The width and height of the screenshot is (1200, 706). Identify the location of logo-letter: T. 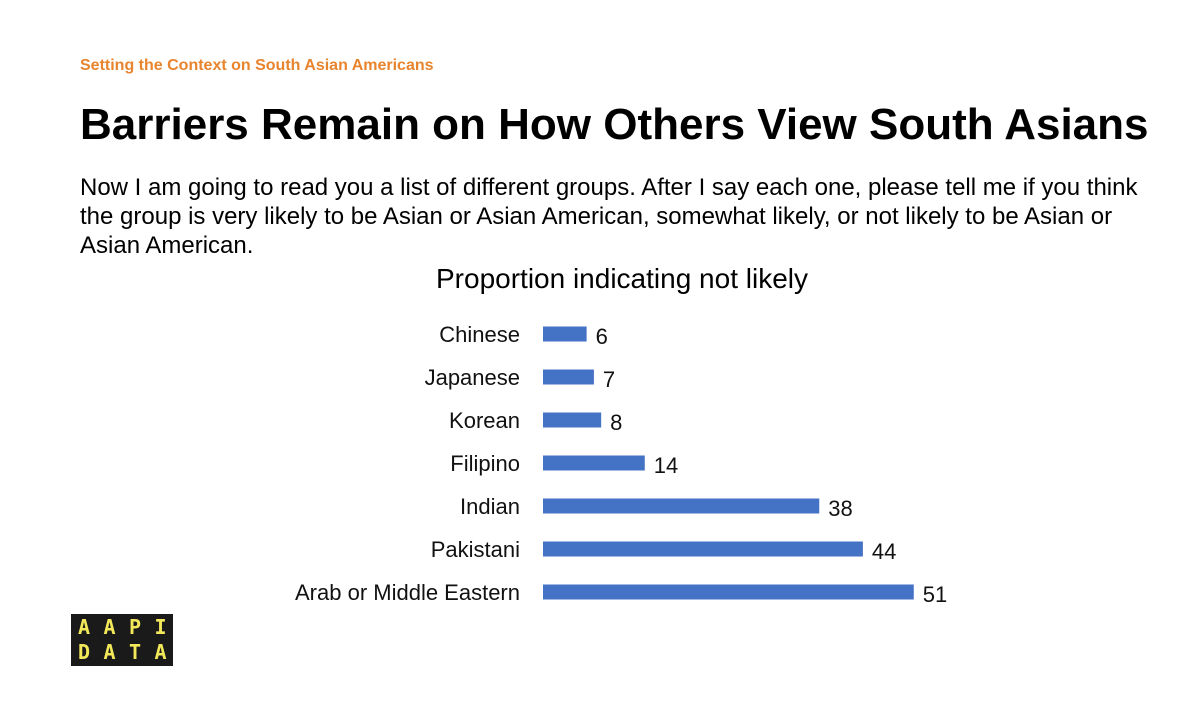
(135, 652).